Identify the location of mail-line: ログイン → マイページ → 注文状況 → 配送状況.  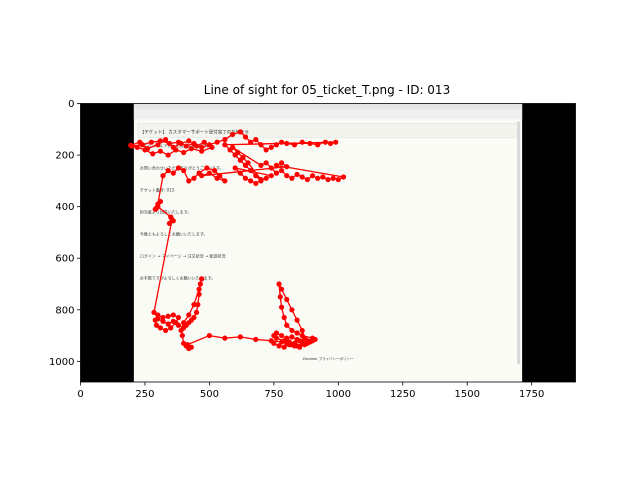
(183, 256).